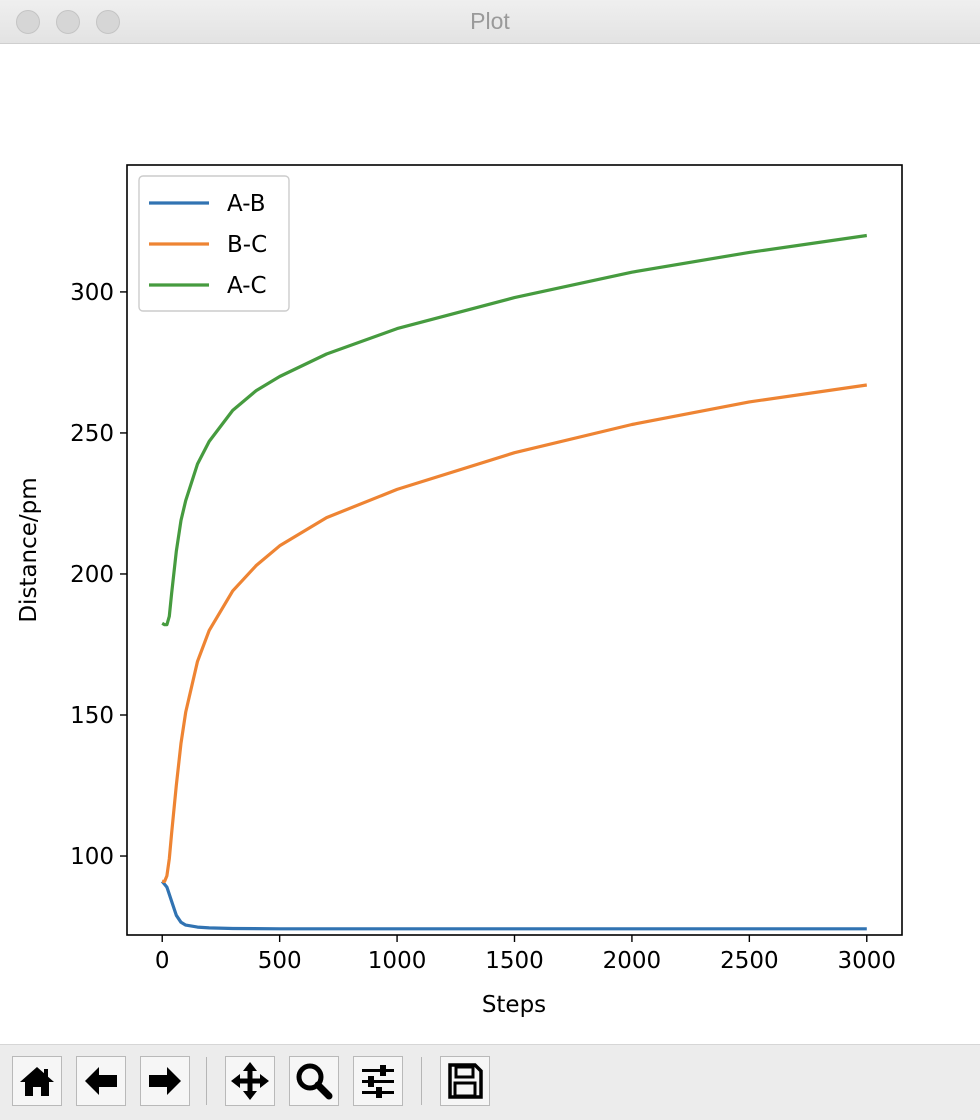 The image size is (980, 1120). Describe the element at coordinates (92, 857) in the screenshot. I see `y-tick-label: 100` at that location.